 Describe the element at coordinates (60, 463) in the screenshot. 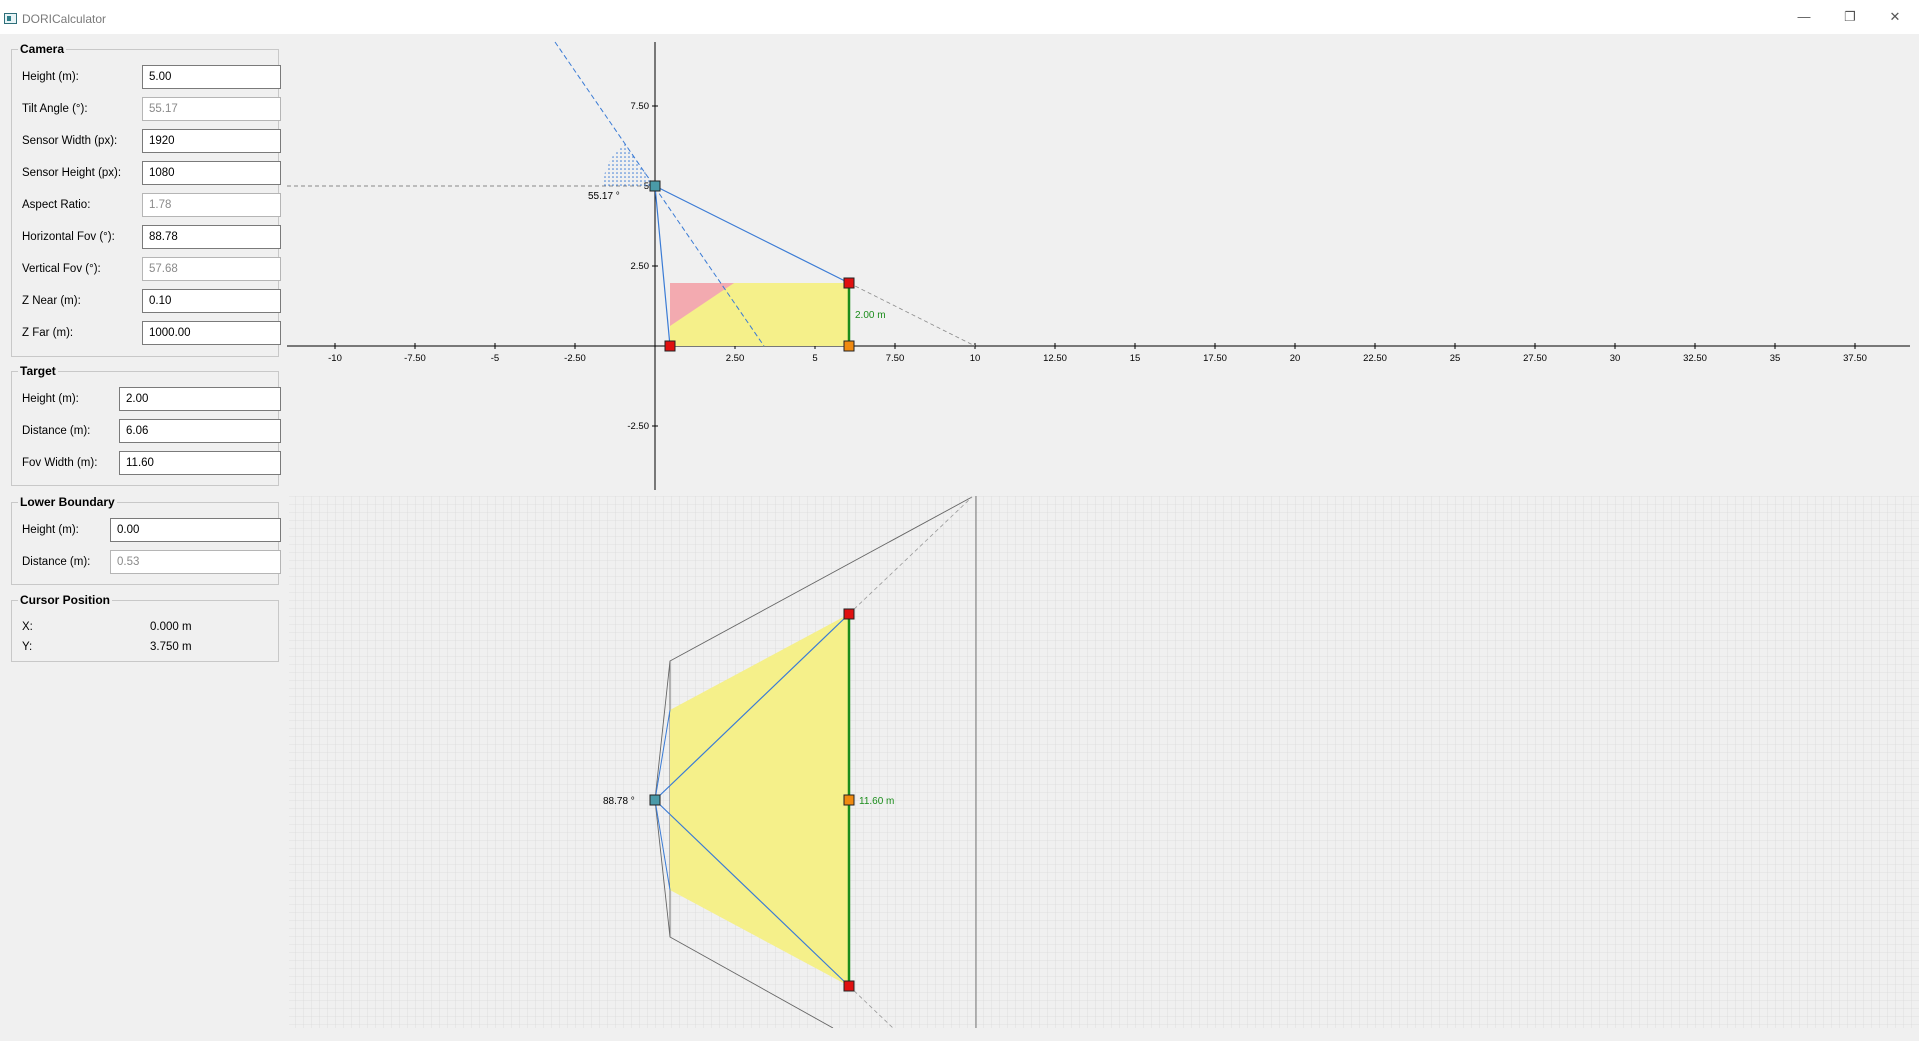

I see `fov-width-label: Fov Width (m):` at that location.